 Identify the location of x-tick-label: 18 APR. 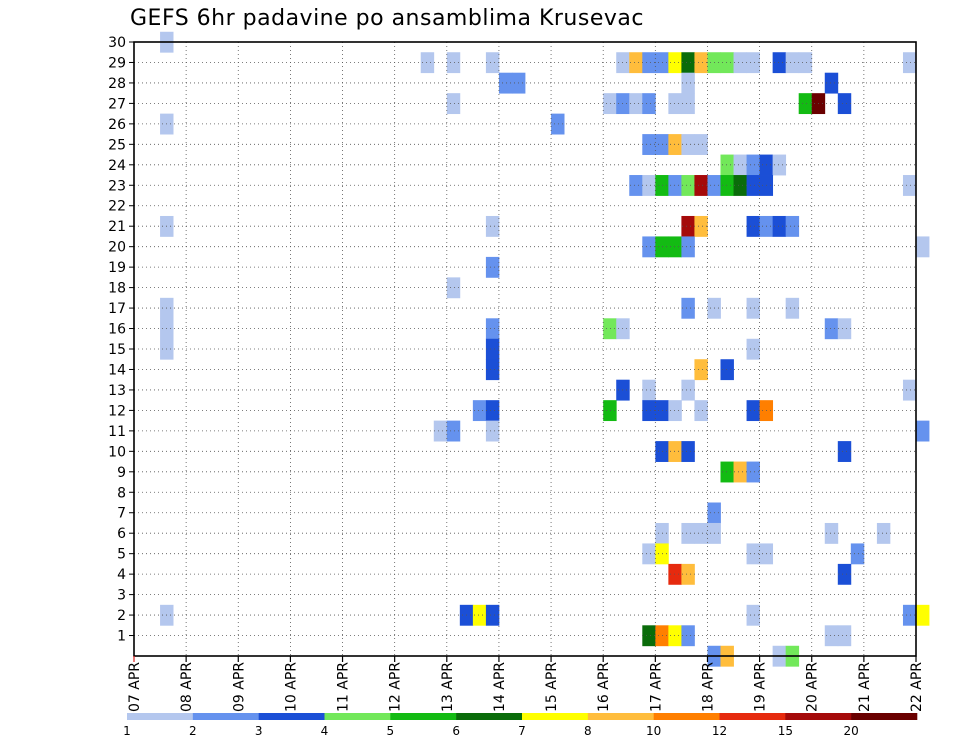
(709, 687).